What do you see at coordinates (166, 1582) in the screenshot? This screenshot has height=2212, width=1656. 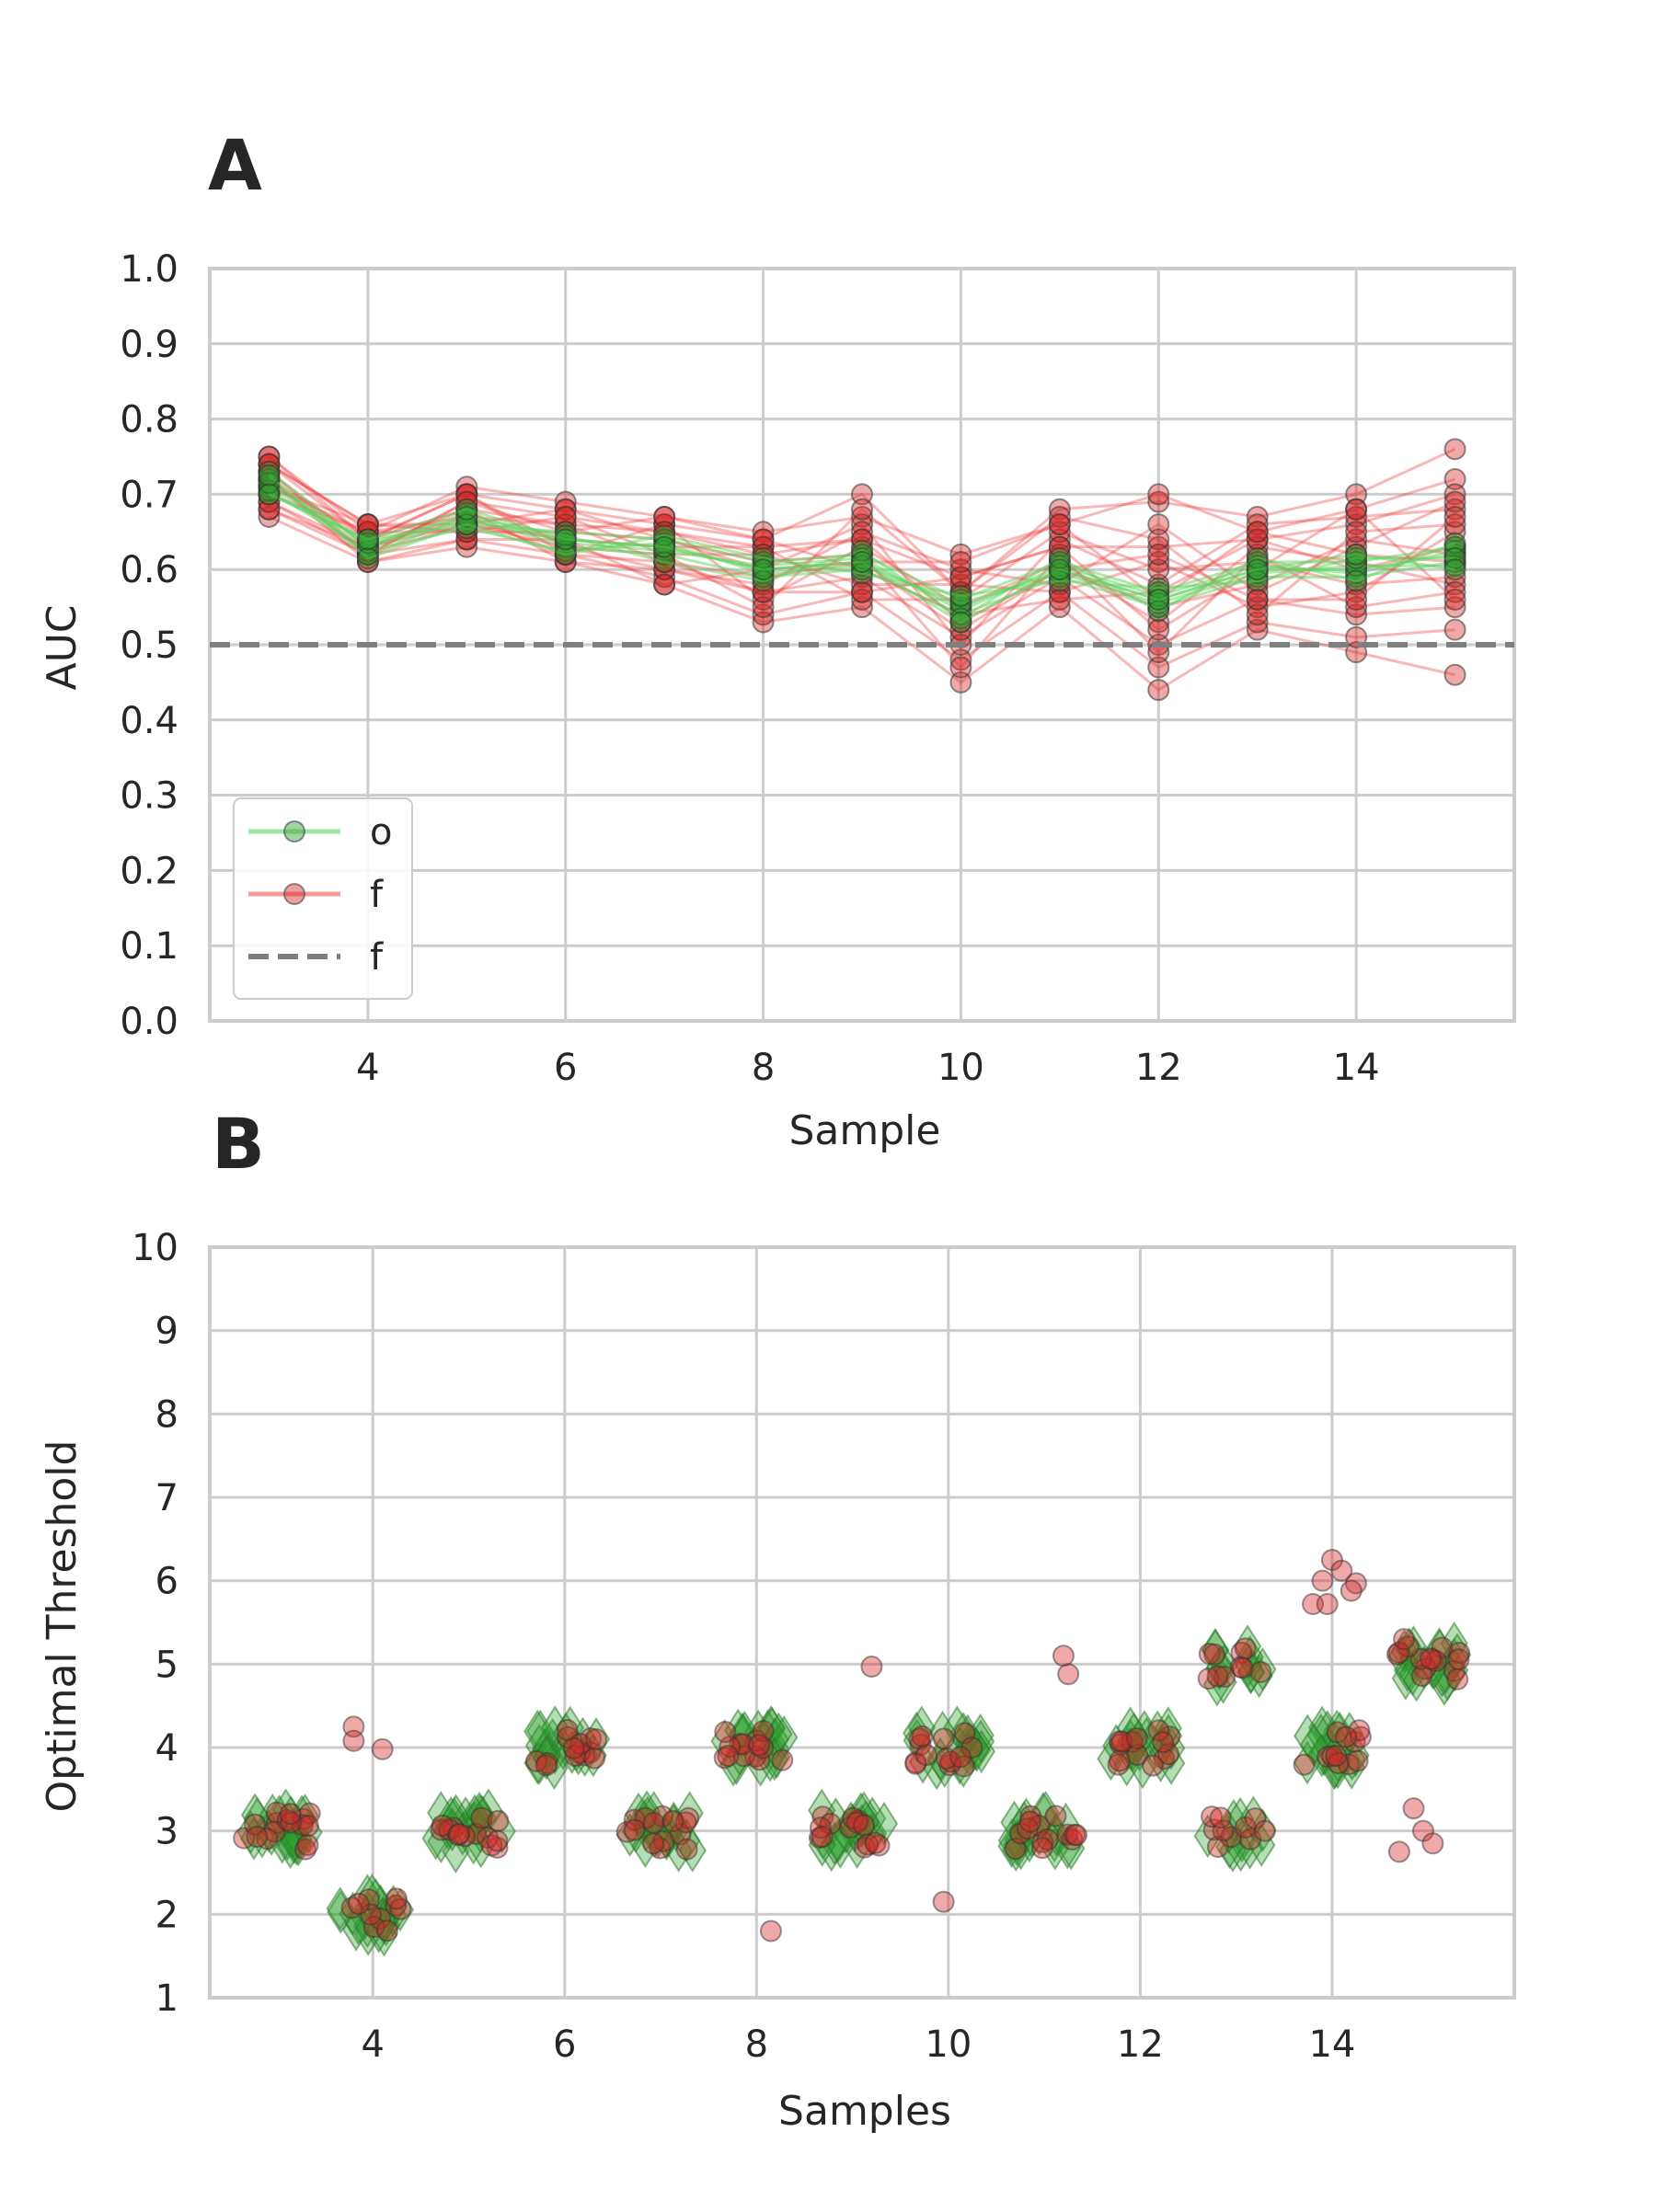 I see `y-tick-label: 6` at bounding box center [166, 1582].